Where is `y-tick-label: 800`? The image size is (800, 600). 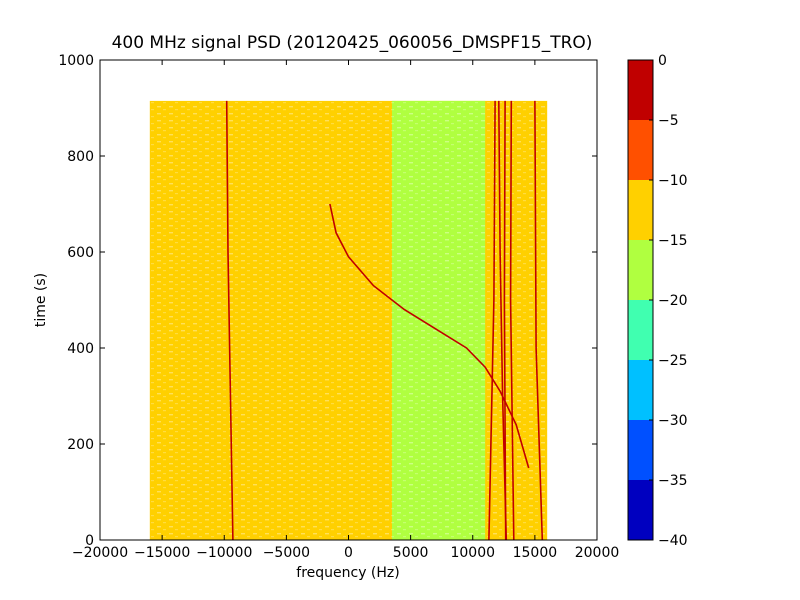
y-tick-label: 800 is located at coordinates (80, 157).